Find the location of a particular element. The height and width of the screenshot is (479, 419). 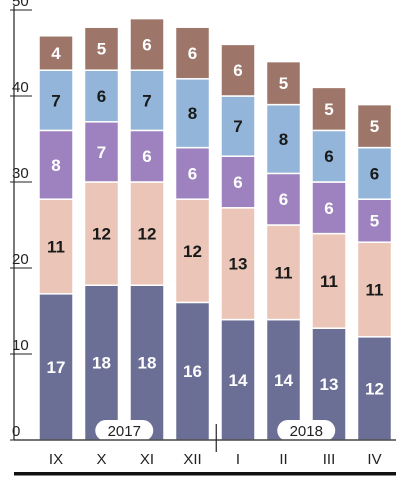

bar-stack-ix: 17 11 8 7 4 is located at coordinates (56, 238).